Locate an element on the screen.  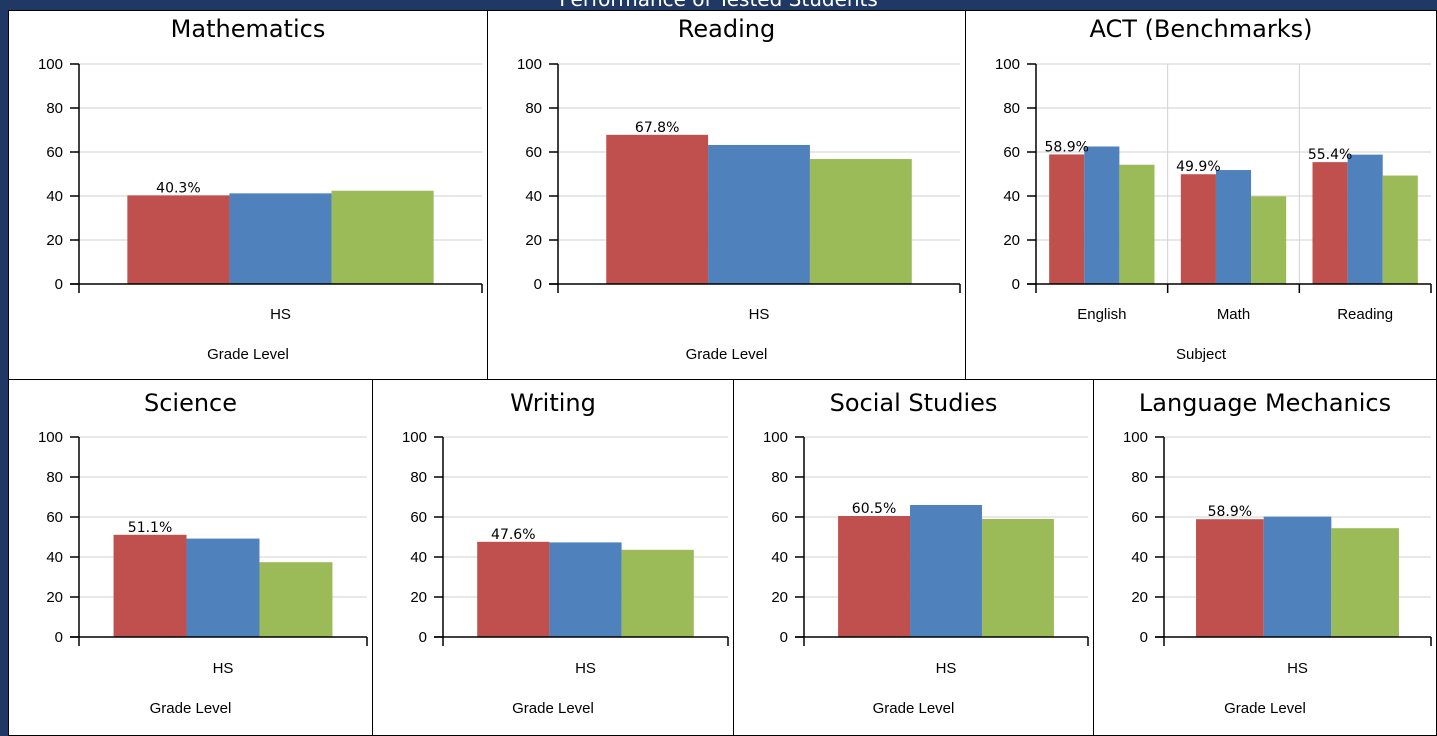
chart-svg: Writing 0 20 40 60 80 100 47.6% HS Grade Level is located at coordinates (565, 553).